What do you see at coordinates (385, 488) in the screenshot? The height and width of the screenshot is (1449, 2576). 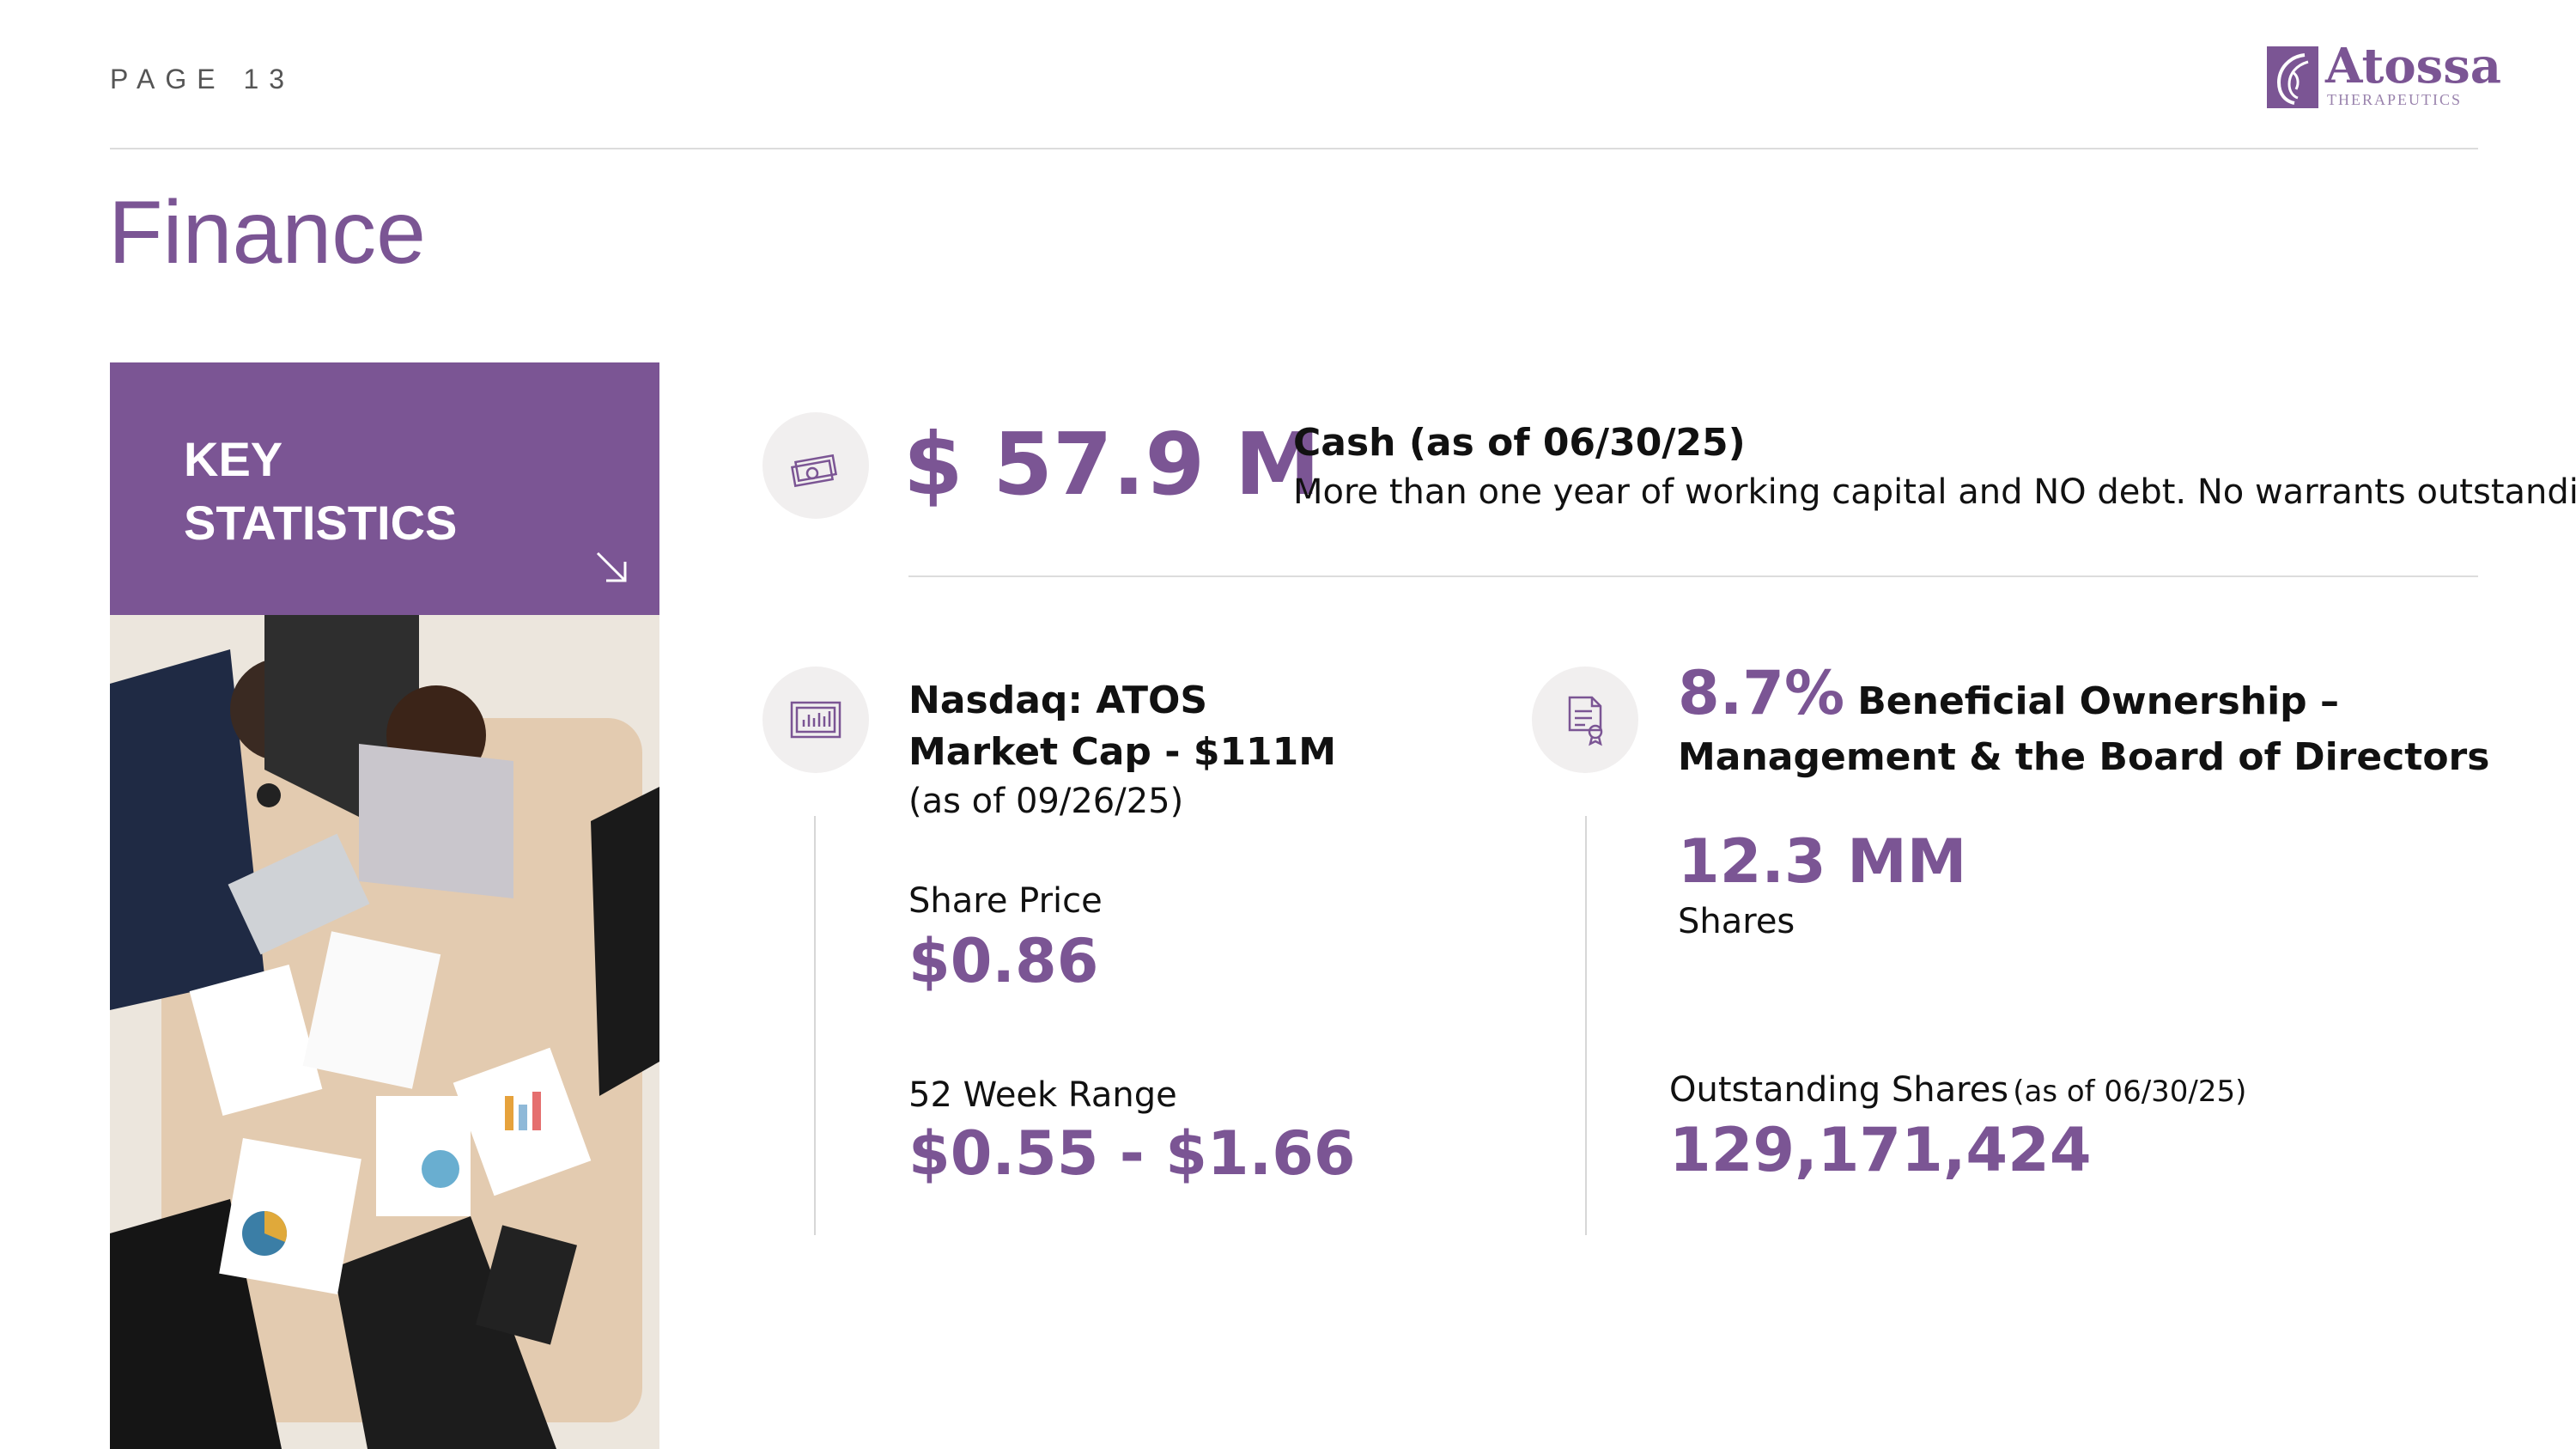 I see `key-statistics-panel: KEY STATISTICS` at bounding box center [385, 488].